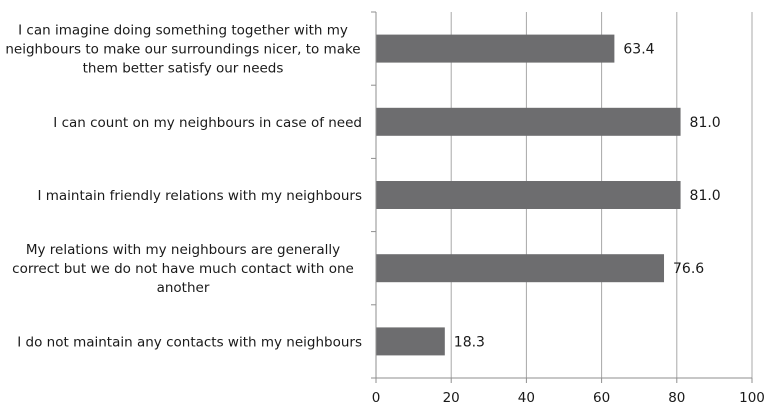 This screenshot has height=409, width=765. I want to click on value-label-3: 76.6, so click(688, 269).